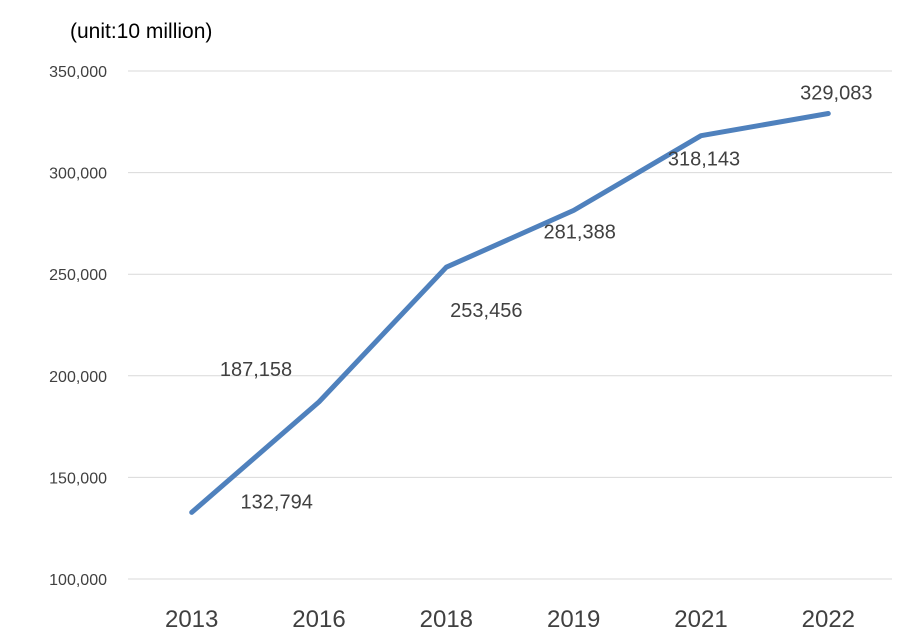  Describe the element at coordinates (191, 619) in the screenshot. I see `x-tick-label: 2013` at that location.